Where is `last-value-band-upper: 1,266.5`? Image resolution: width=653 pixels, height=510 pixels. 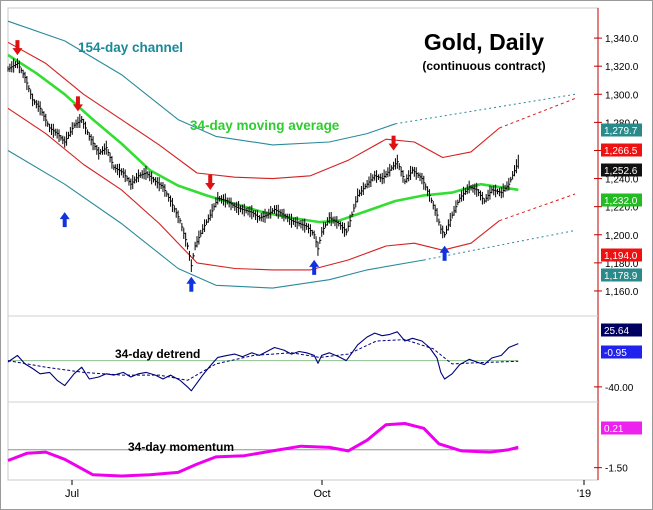
last-value-band-upper: 1,266.5 is located at coordinates (621, 150).